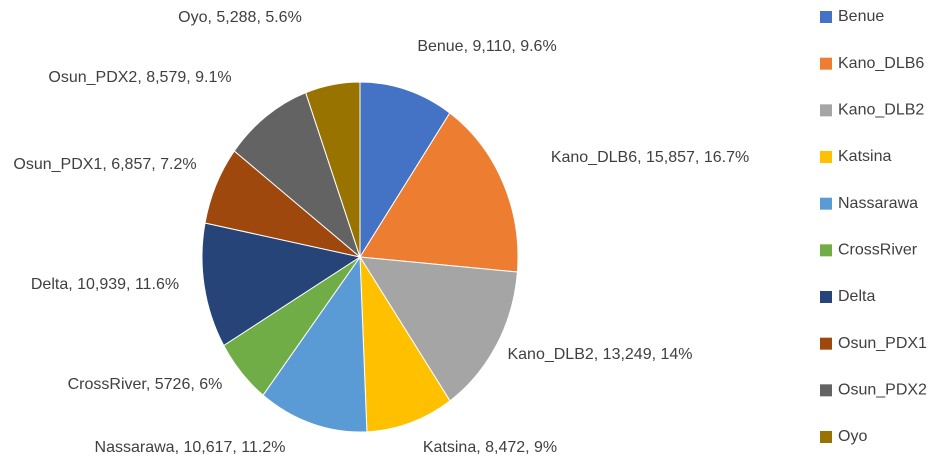 The height and width of the screenshot is (470, 941). Describe the element at coordinates (486, 46) in the screenshot. I see `data-label: Benue, 9,110, 9.6%` at that location.